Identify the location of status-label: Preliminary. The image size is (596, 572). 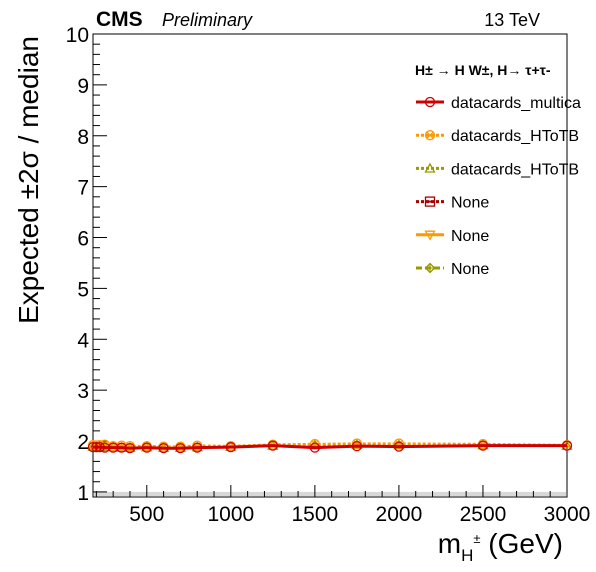
(207, 20).